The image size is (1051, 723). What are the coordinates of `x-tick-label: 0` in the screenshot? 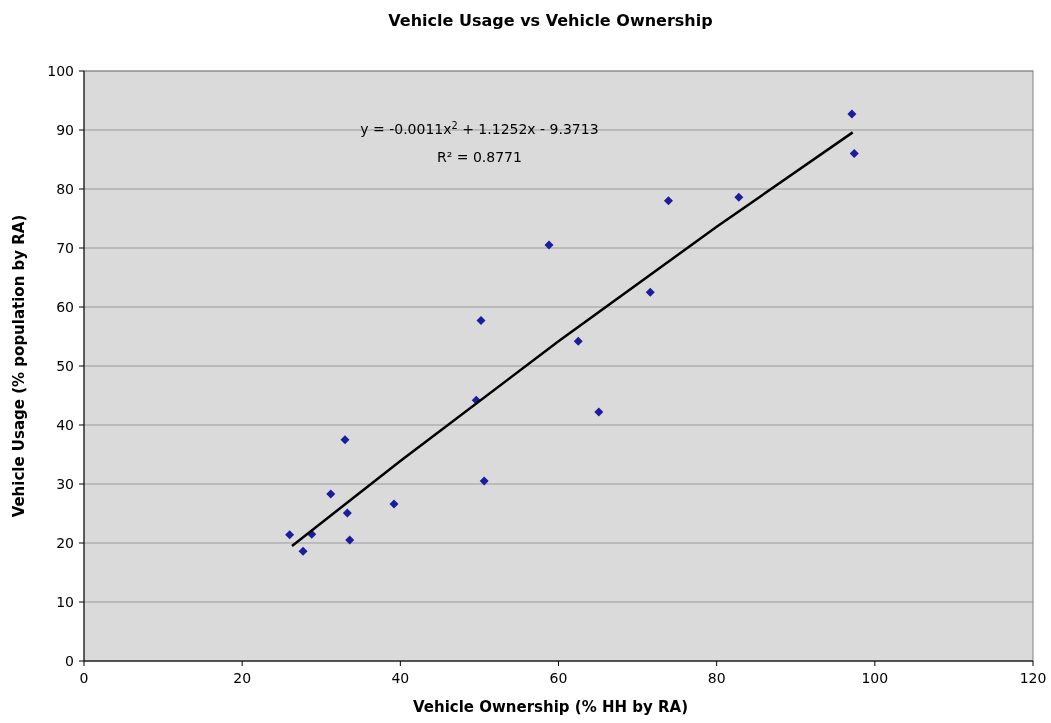 It's located at (84, 678).